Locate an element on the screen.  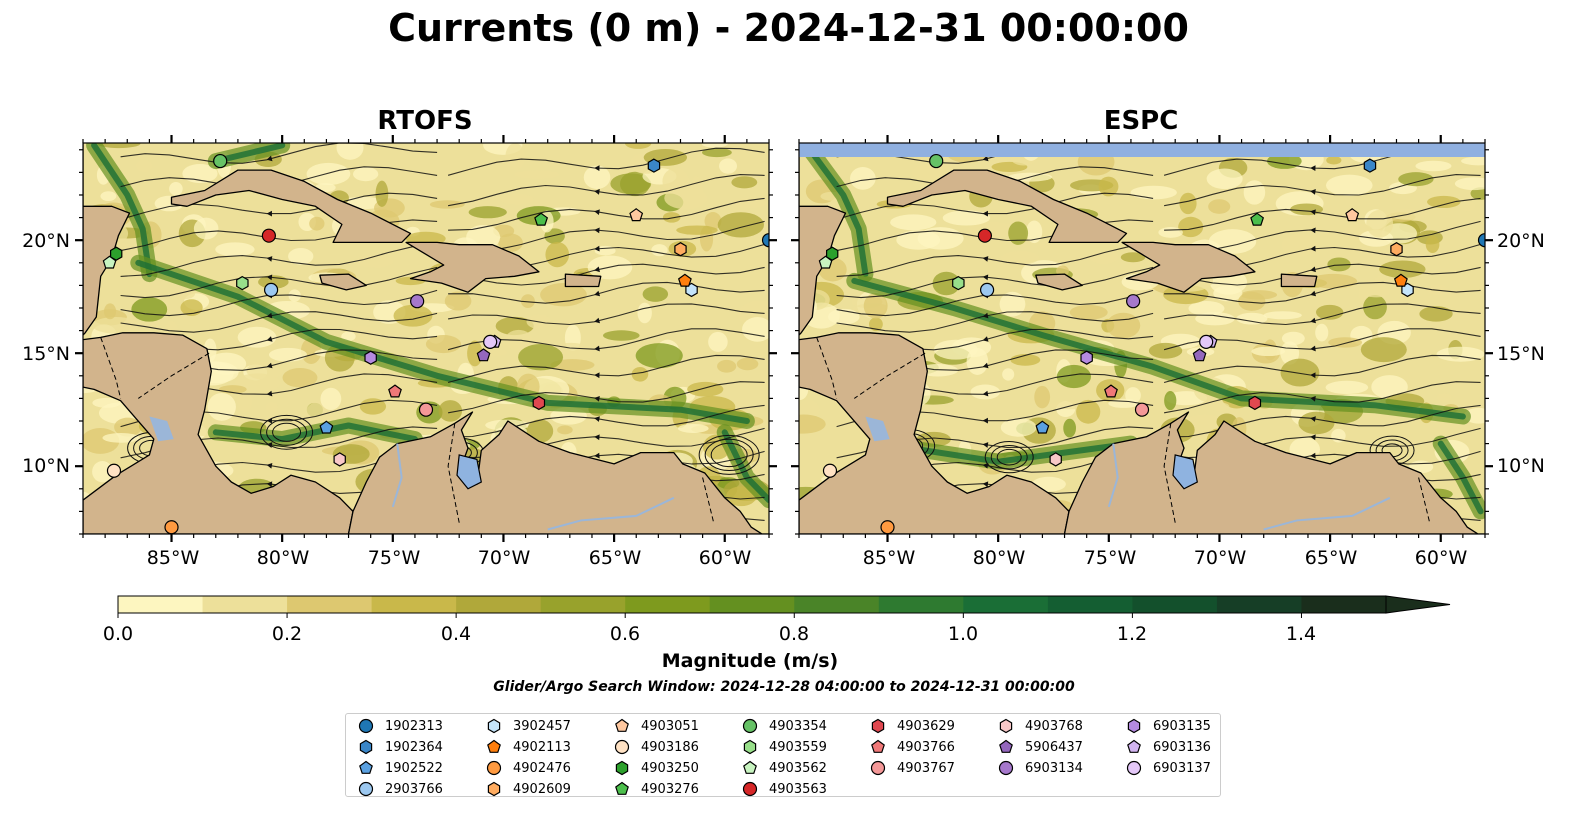
lon-label: 85°W is located at coordinates (173, 558).